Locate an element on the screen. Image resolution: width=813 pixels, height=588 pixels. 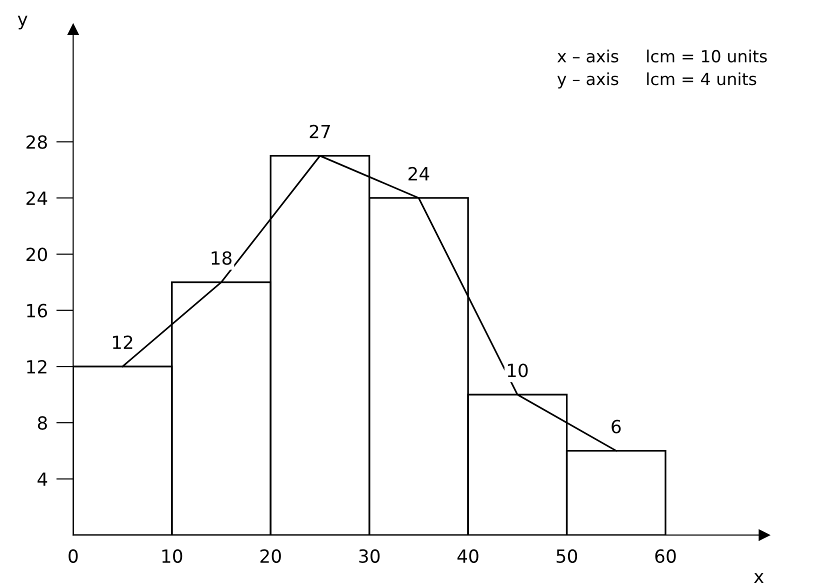
y-tick-label: 8 is located at coordinates (42, 423).